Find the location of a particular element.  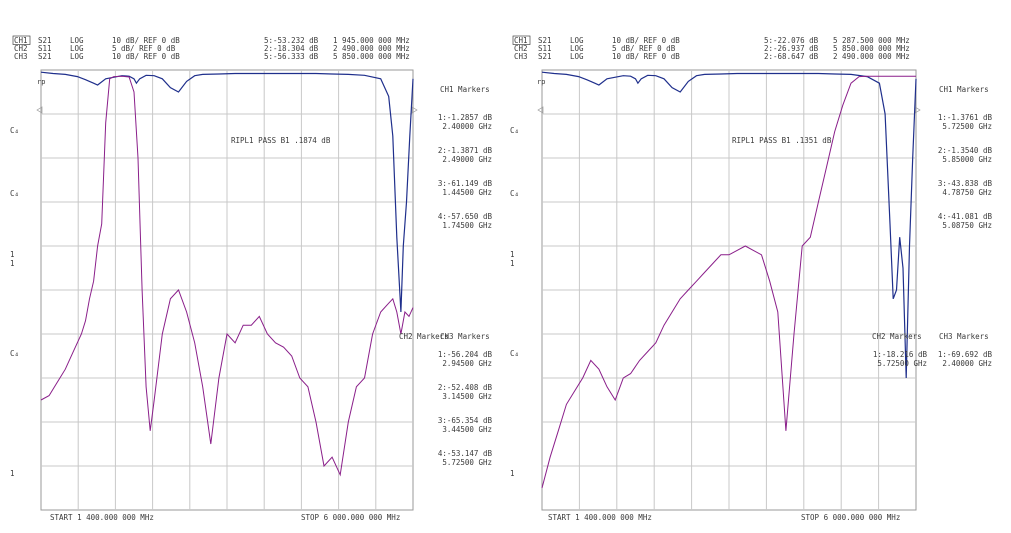

ch2-marker-freq: 5.72500 GHz is located at coordinates (902, 363).